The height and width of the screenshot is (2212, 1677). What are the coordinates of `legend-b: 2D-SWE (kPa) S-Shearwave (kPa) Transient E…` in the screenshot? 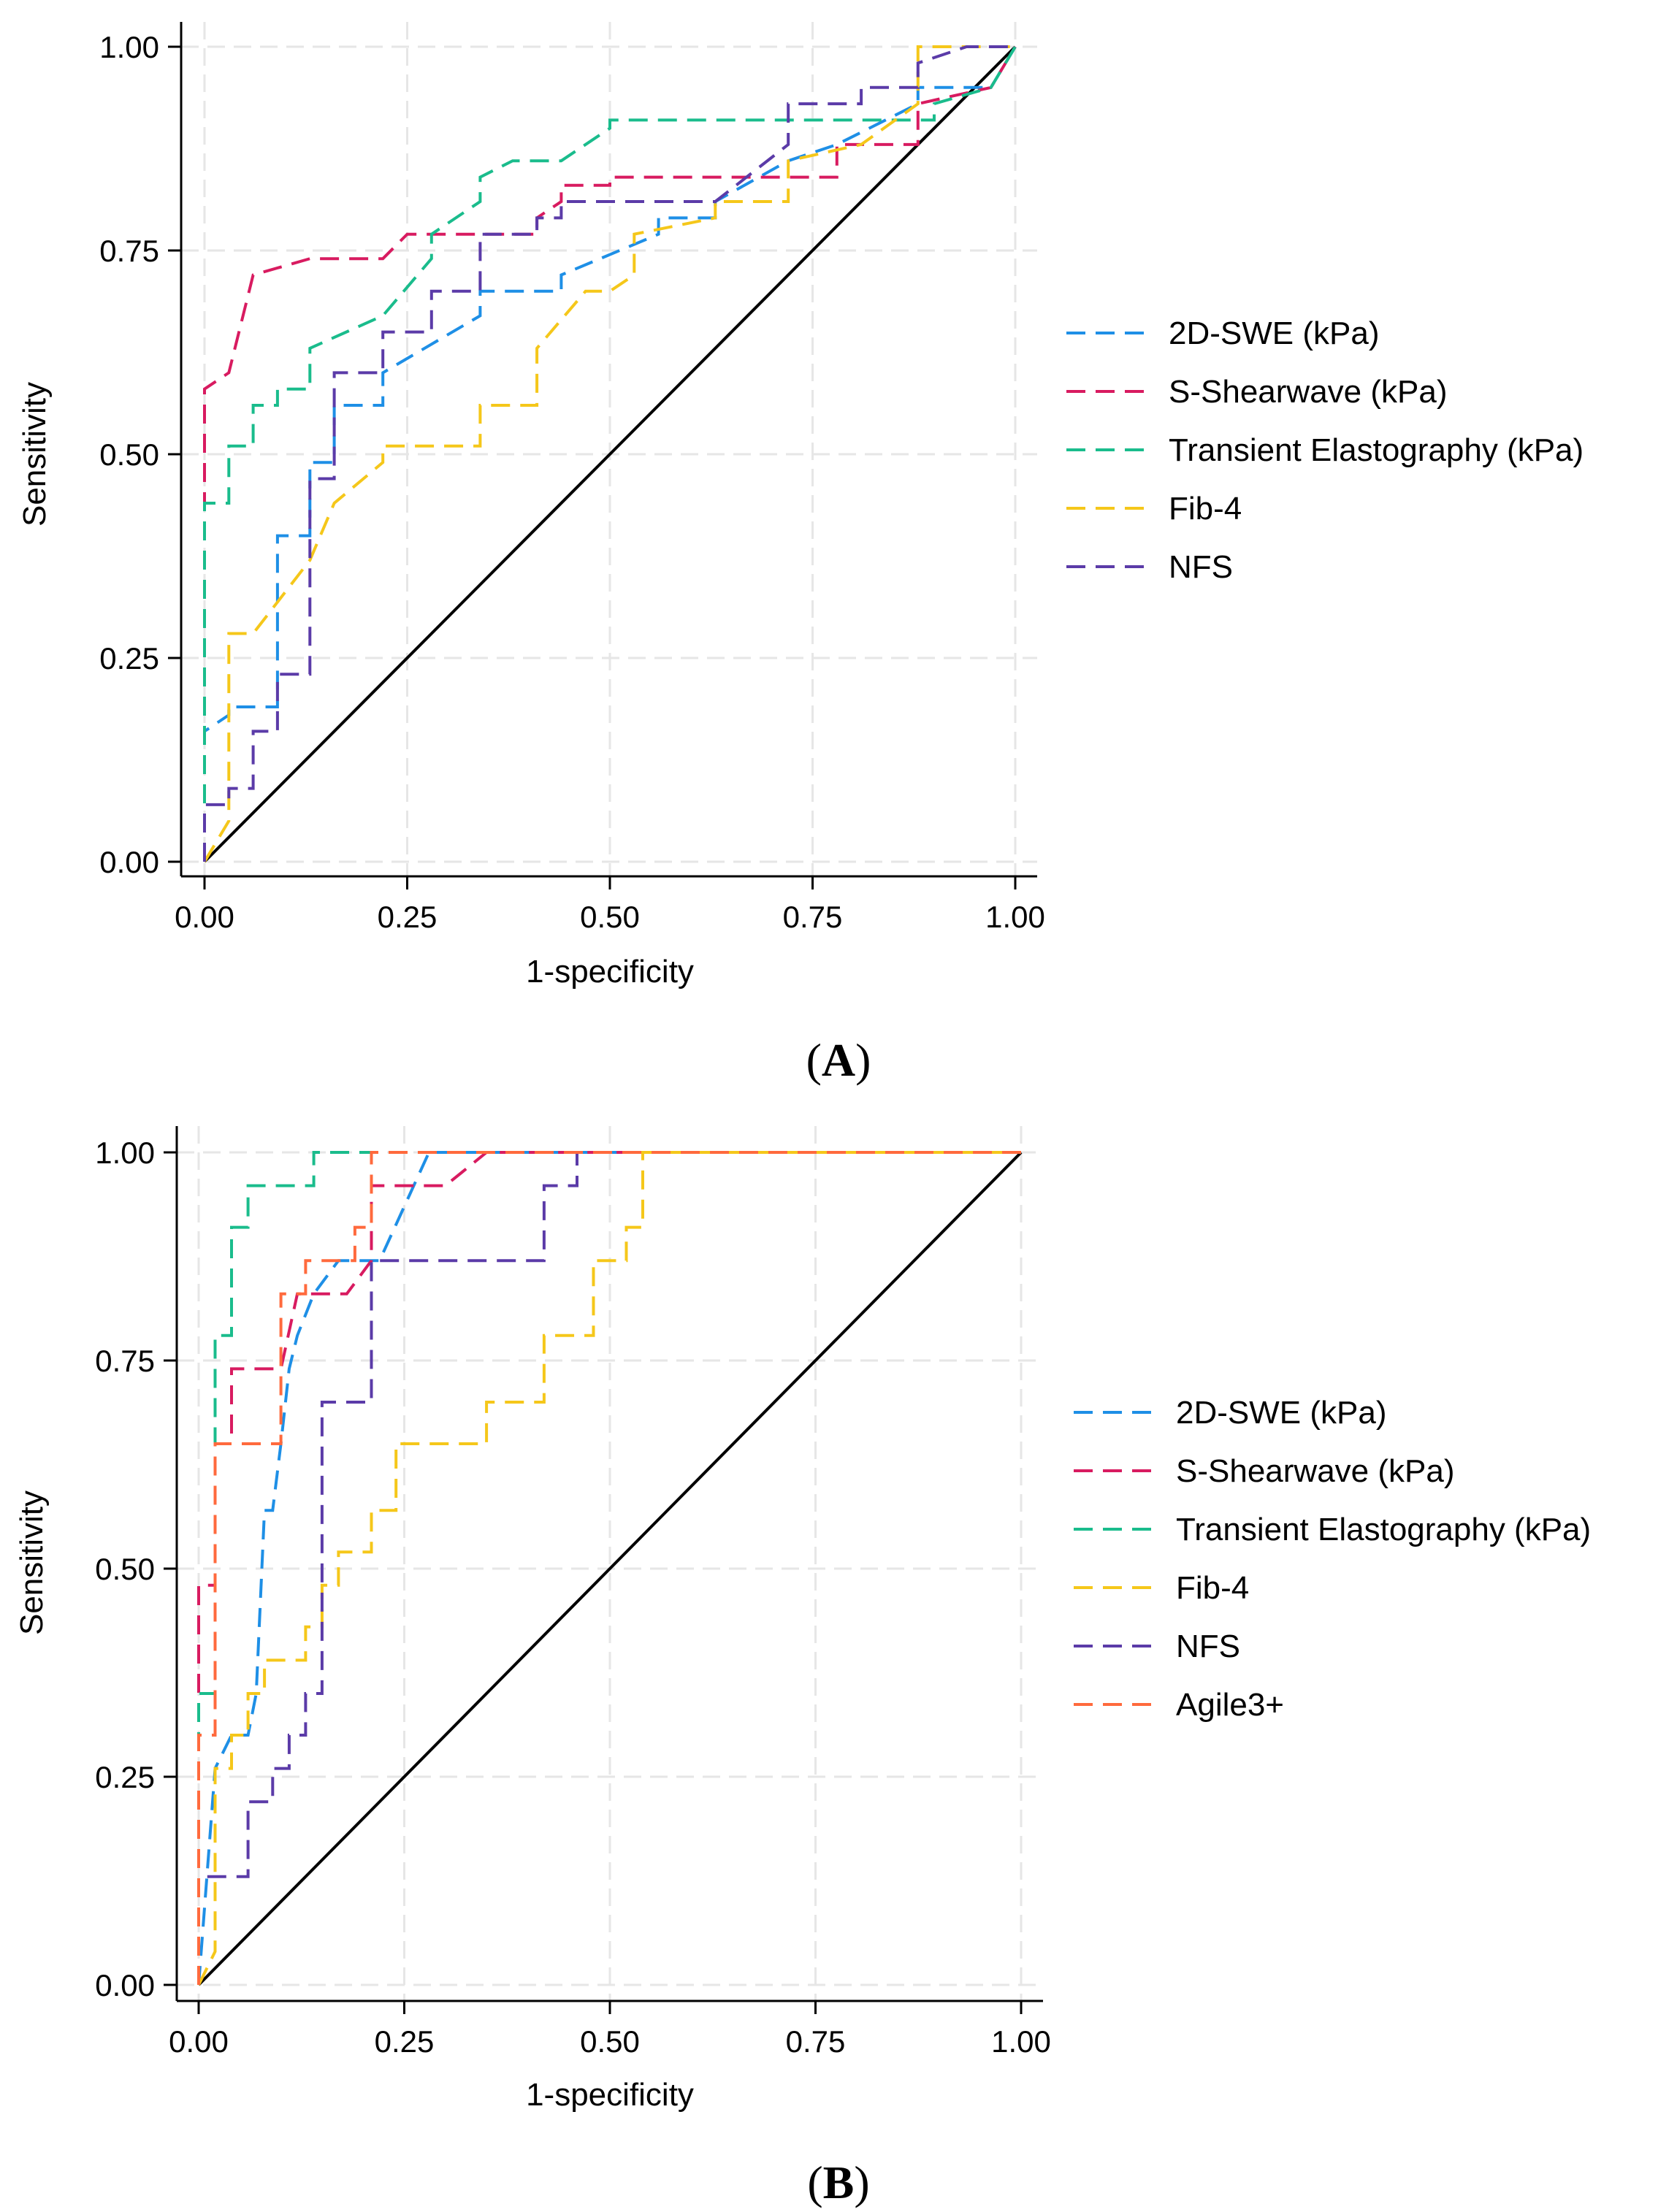 It's located at (1332, 1559).